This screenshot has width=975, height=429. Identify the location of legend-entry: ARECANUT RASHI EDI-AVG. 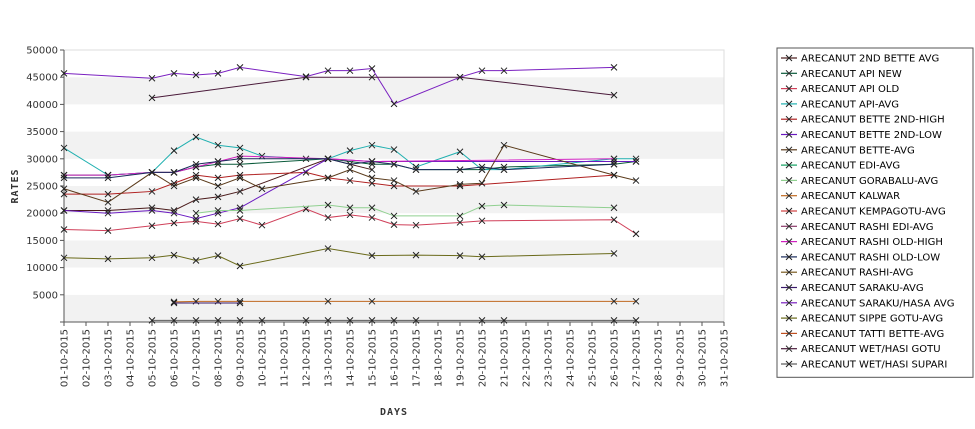
(867, 227).